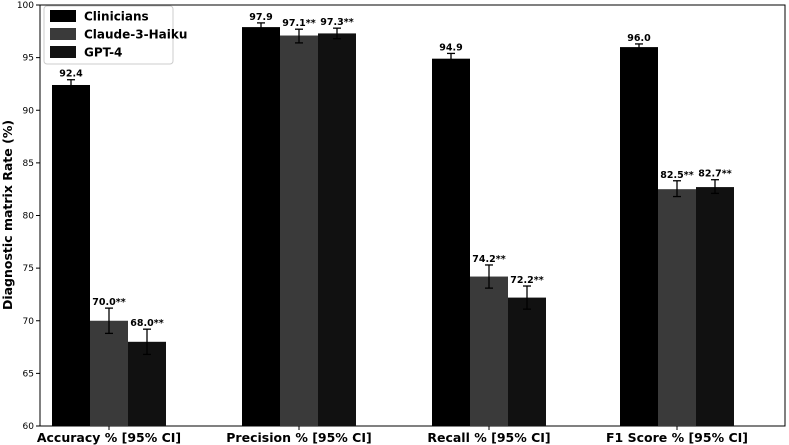 This screenshot has width=789, height=445. What do you see at coordinates (135, 35) in the screenshot?
I see `legend-label: Claude-3-Haiku` at bounding box center [135, 35].